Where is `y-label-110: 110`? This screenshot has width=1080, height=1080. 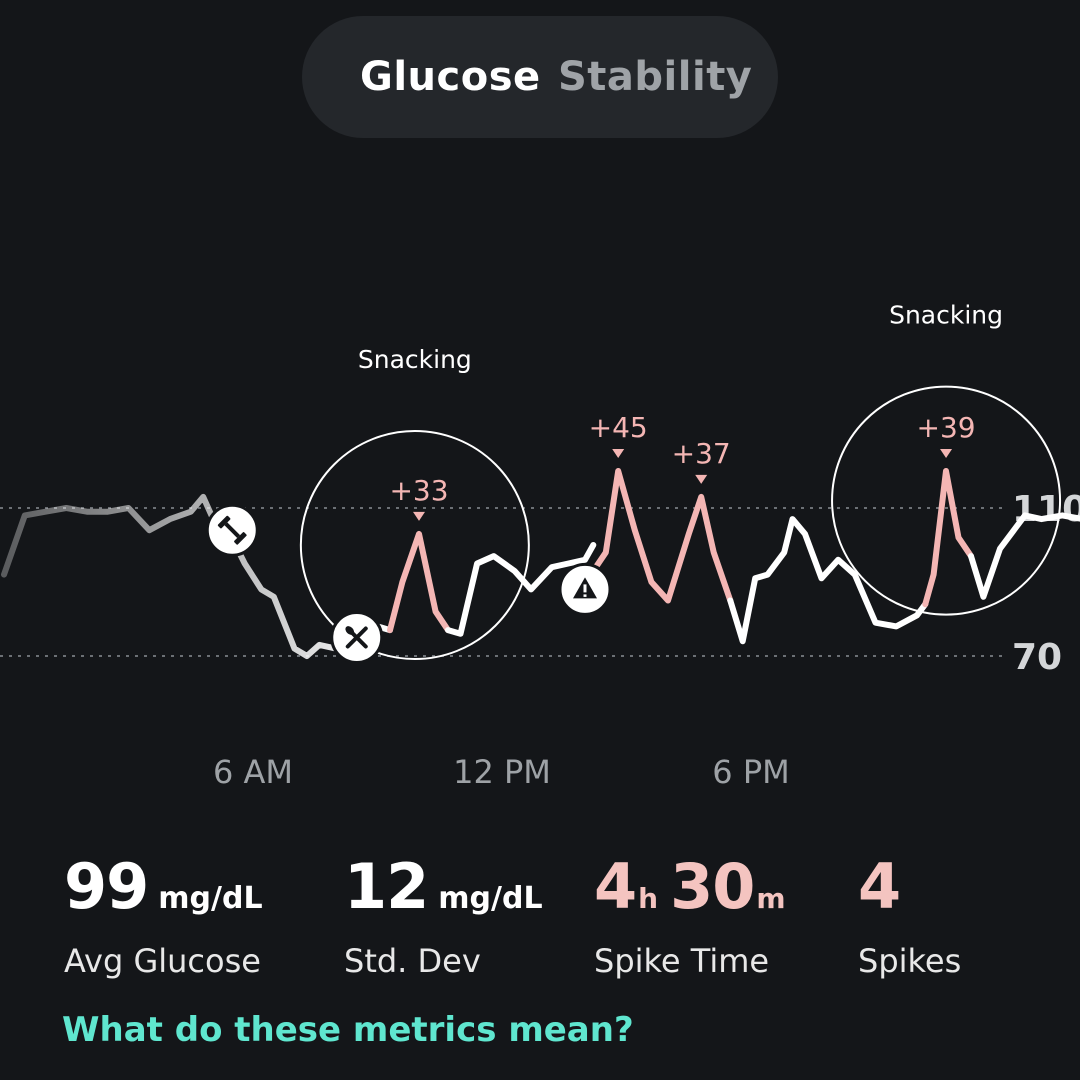 y-label-110: 110 is located at coordinates (1046, 509).